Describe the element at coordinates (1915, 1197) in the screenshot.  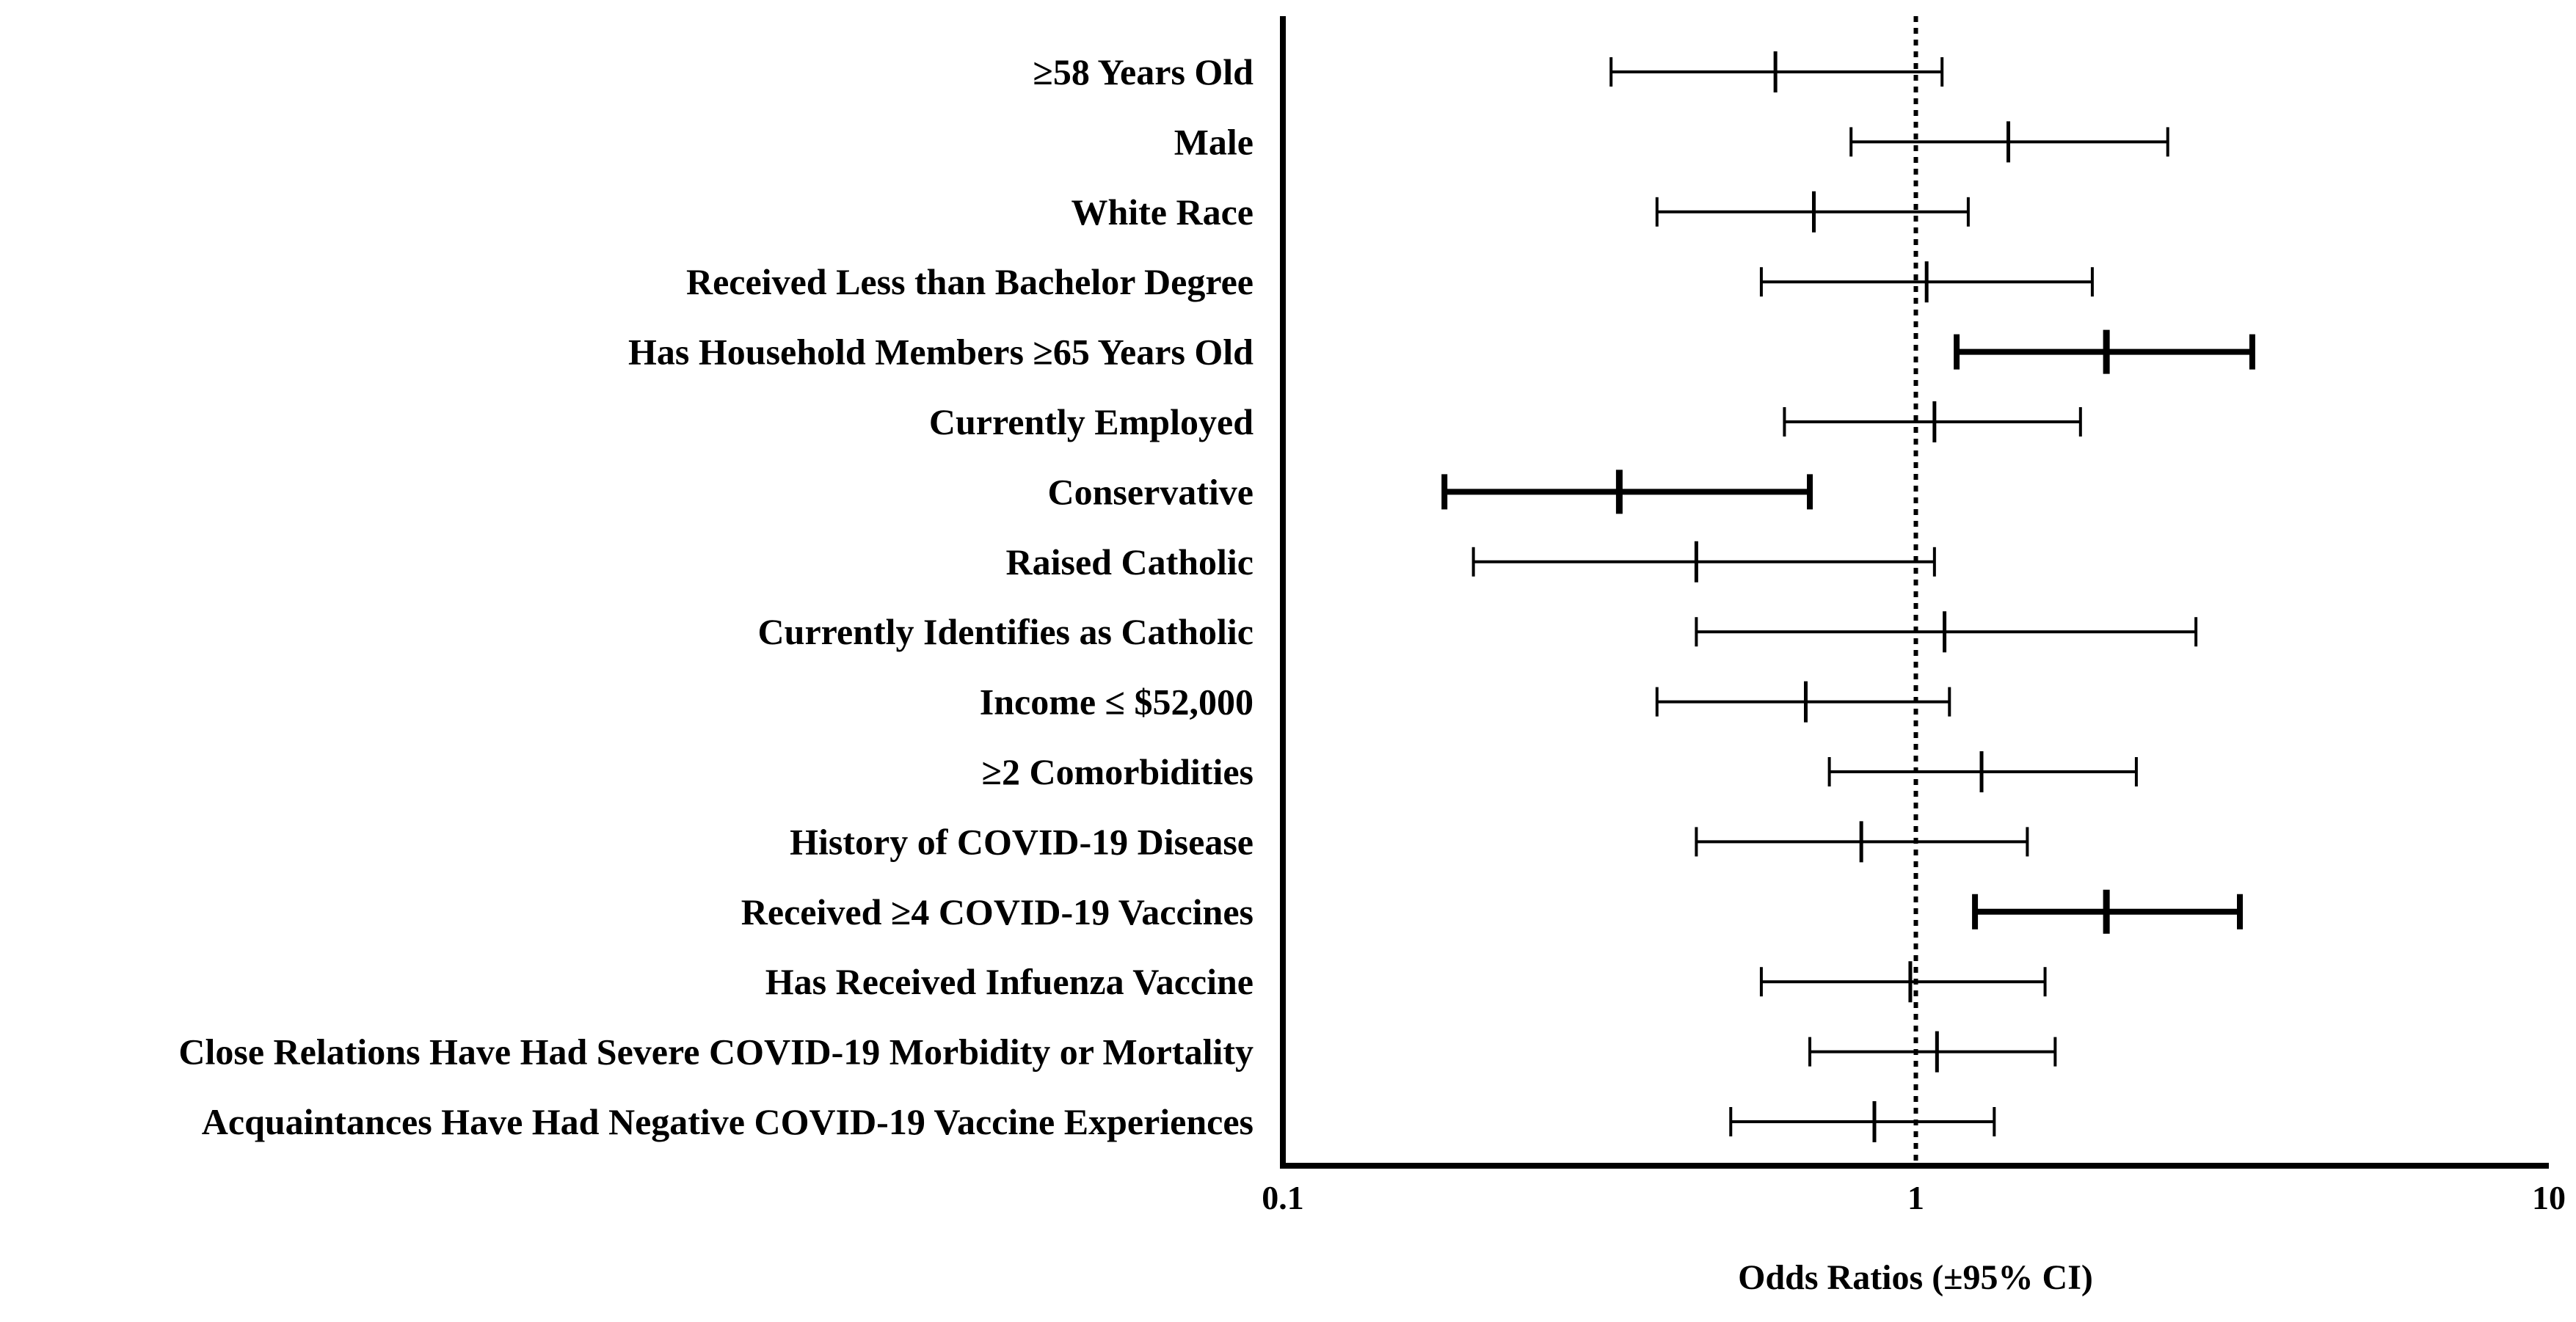
I see `x-tick-label: 1` at that location.